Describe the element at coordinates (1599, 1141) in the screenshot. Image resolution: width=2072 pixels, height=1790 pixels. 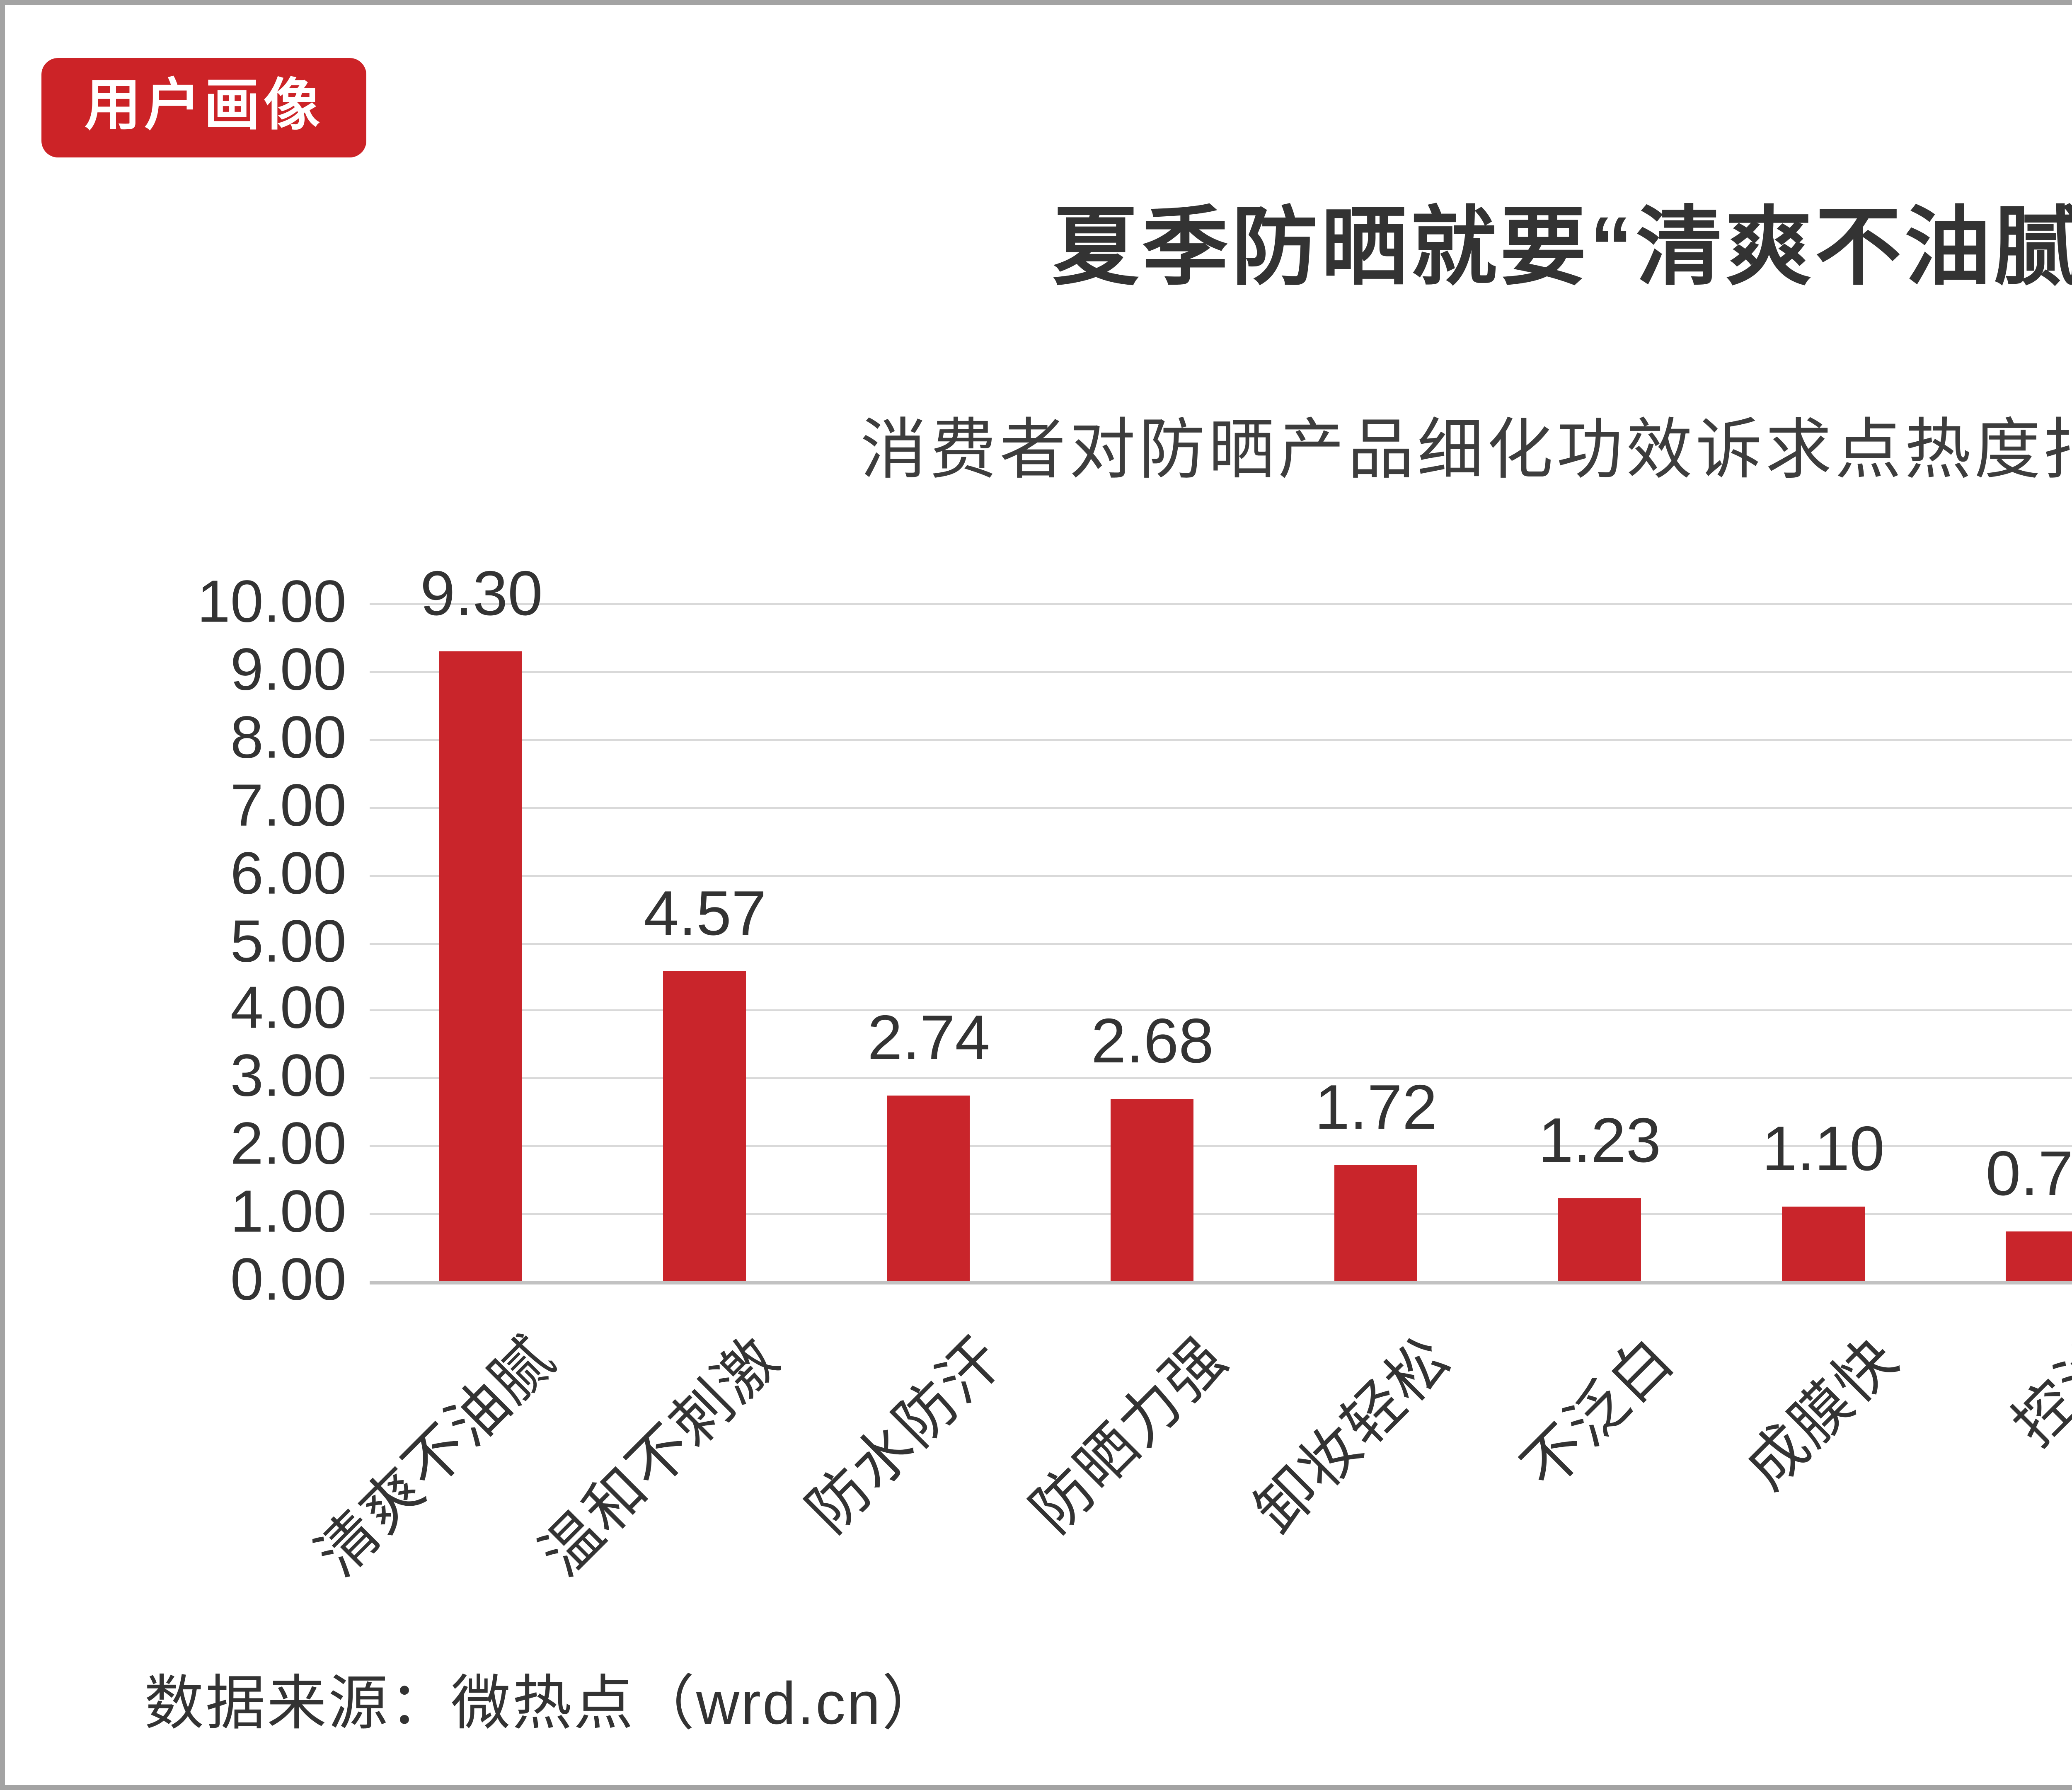
I see `bar-value-label: 1.23` at that location.